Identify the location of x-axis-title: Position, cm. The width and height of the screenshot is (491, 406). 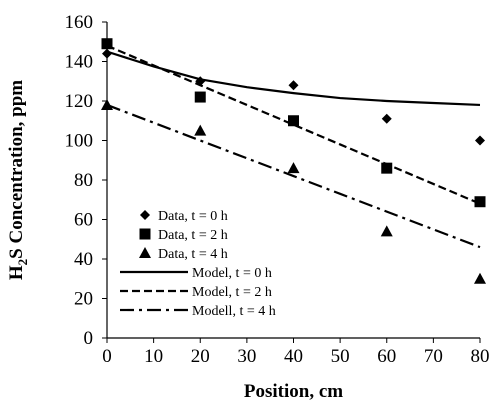
(293, 391).